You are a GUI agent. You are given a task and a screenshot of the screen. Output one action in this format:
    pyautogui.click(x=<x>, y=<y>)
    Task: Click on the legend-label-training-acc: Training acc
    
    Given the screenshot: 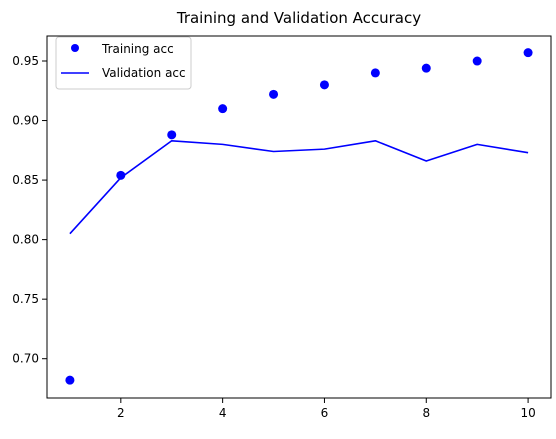 What is the action you would take?
    pyautogui.click(x=137, y=49)
    